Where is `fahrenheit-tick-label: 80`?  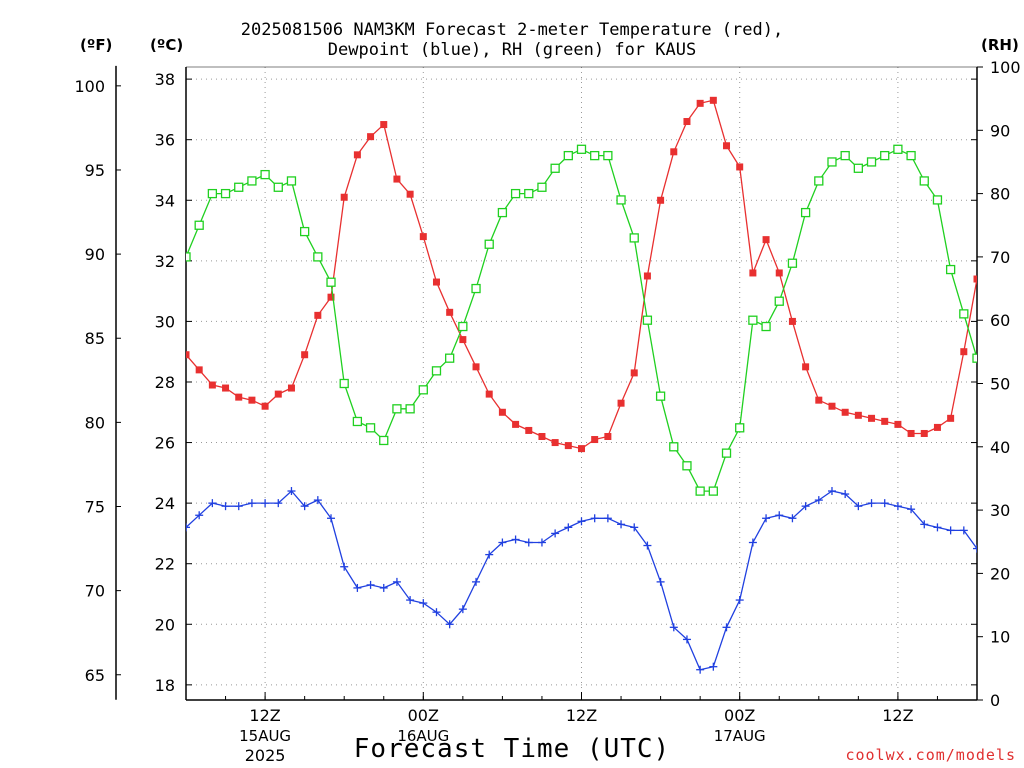
fahrenheit-tick-label: 80 is located at coordinates (95, 422).